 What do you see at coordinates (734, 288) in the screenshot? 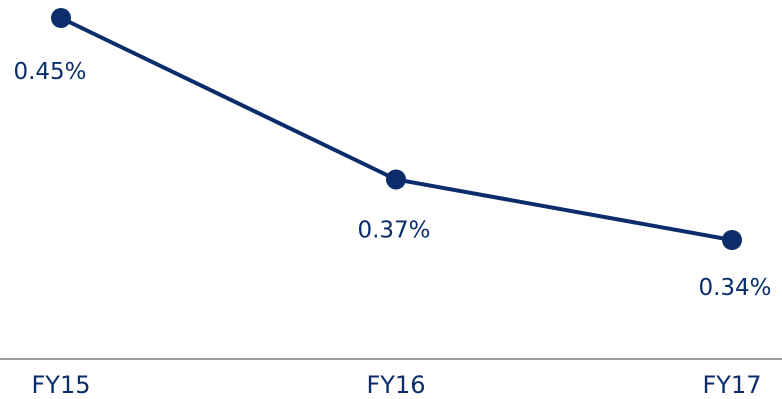
I see `data-label-fy17: 0.34%` at bounding box center [734, 288].